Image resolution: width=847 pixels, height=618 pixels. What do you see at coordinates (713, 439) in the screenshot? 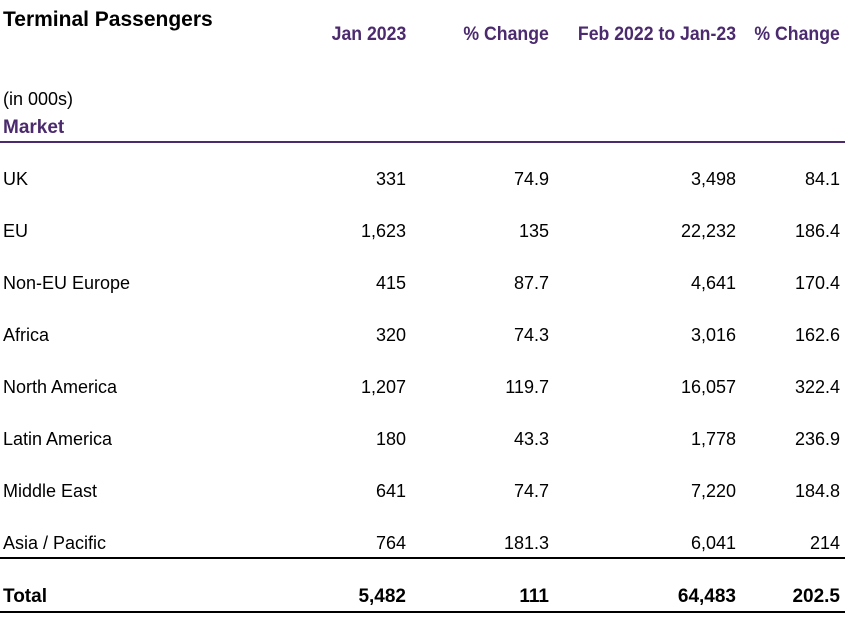
I see `cell-feb-jan: 1,778` at bounding box center [713, 439].